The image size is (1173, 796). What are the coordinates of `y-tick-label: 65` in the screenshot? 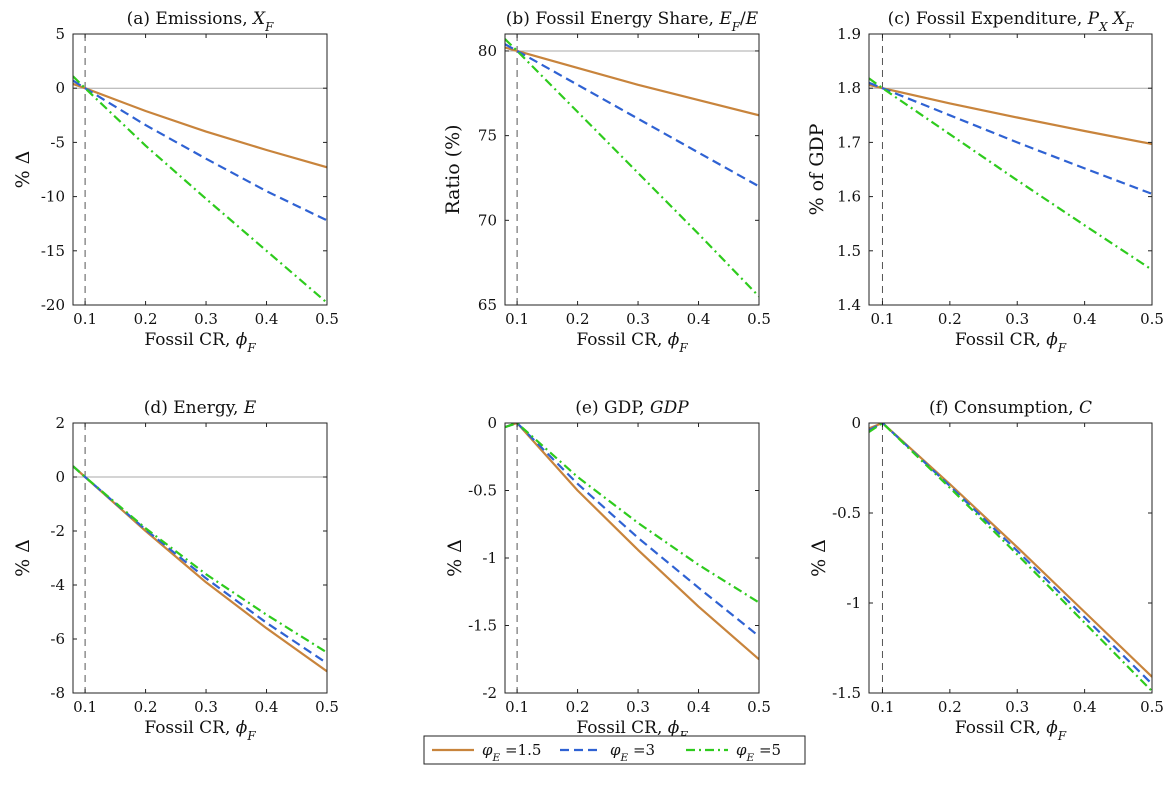 It's located at (487, 305).